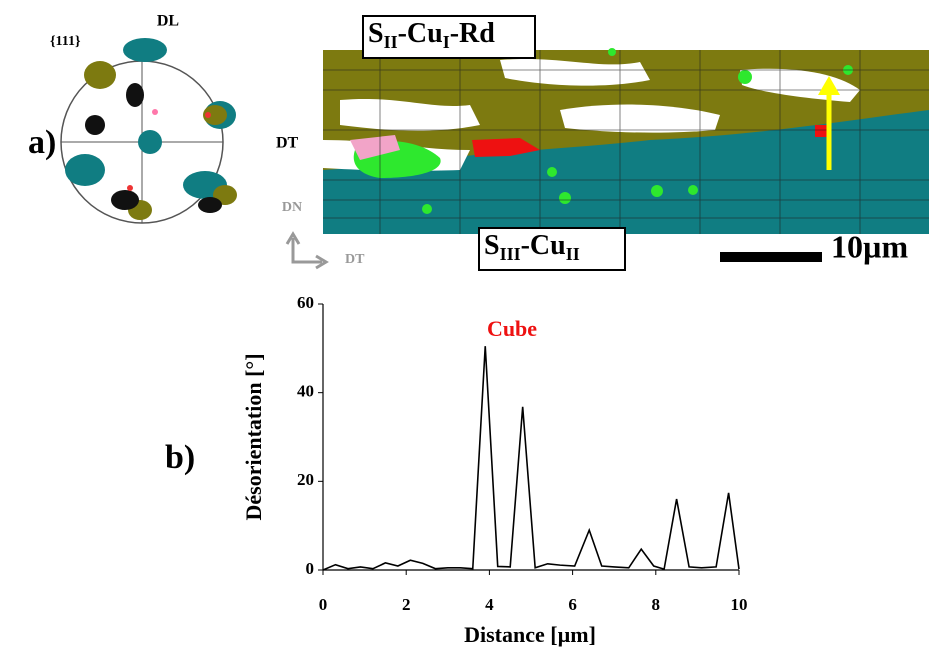 Image resolution: width=929 pixels, height=651 pixels. What do you see at coordinates (355, 259) in the screenshot?
I see `axis-dt: DT` at bounding box center [355, 259].